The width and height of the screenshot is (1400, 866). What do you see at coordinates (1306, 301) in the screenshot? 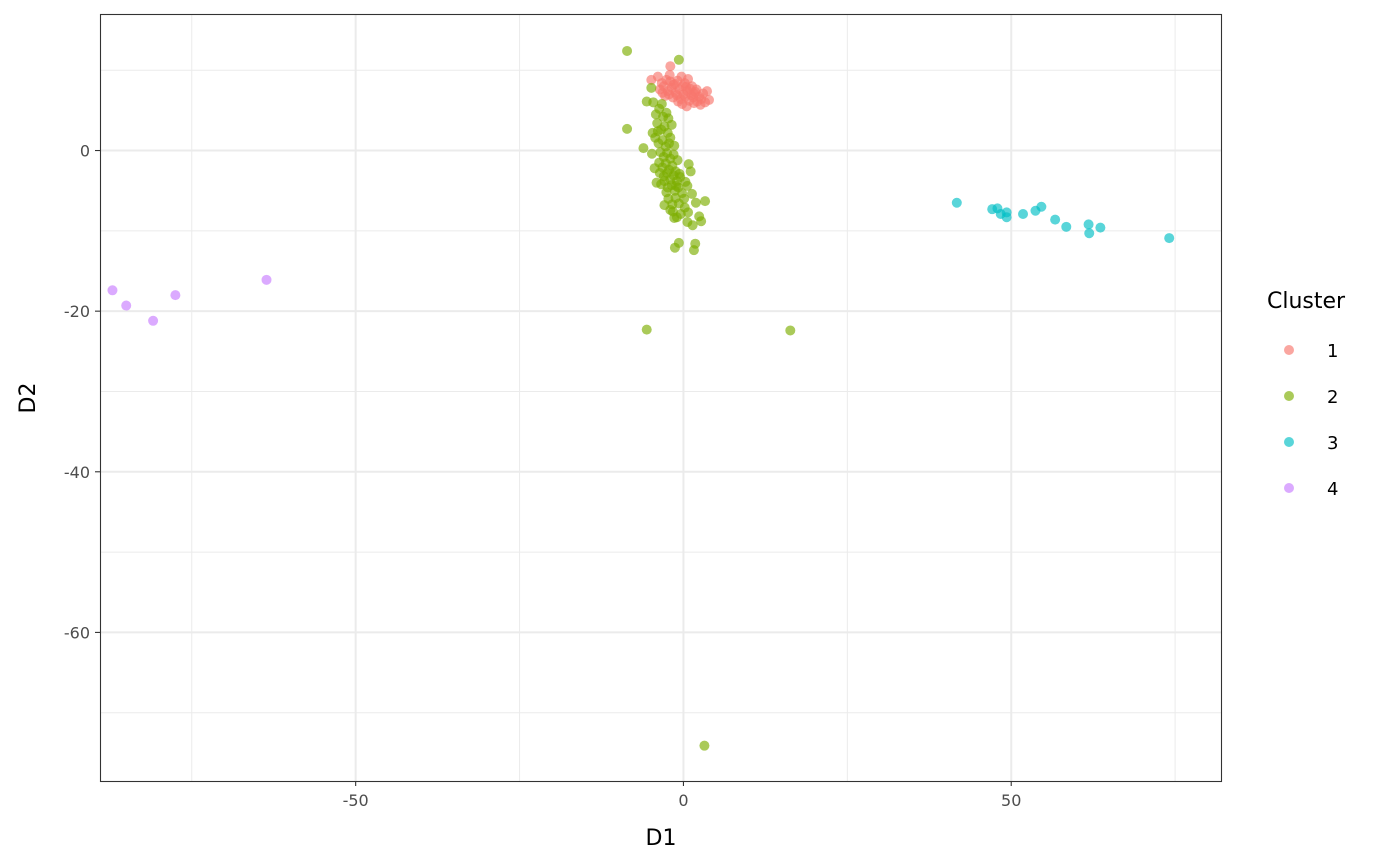
I see `legend-title: Cluster` at bounding box center [1306, 301].